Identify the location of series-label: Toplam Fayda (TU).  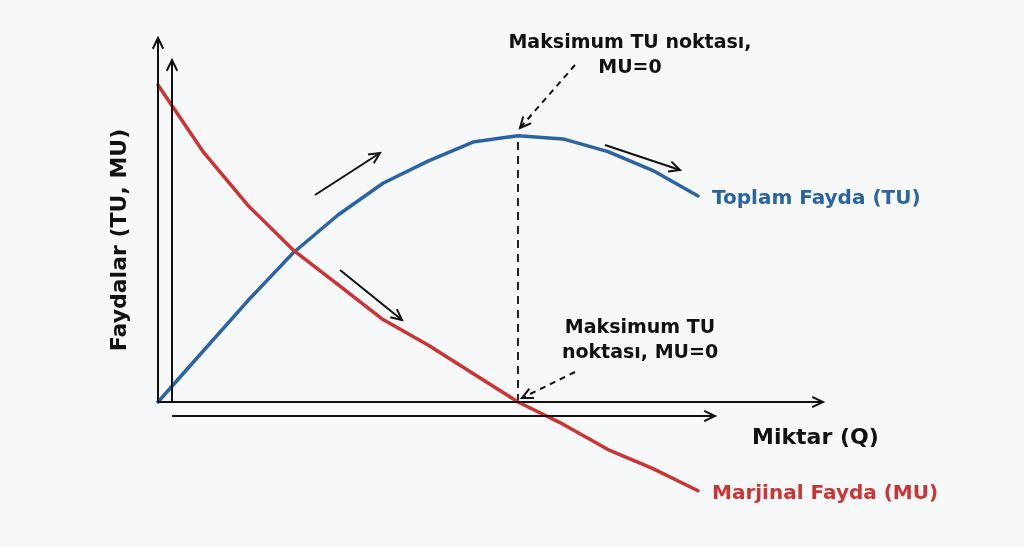
(816, 196).